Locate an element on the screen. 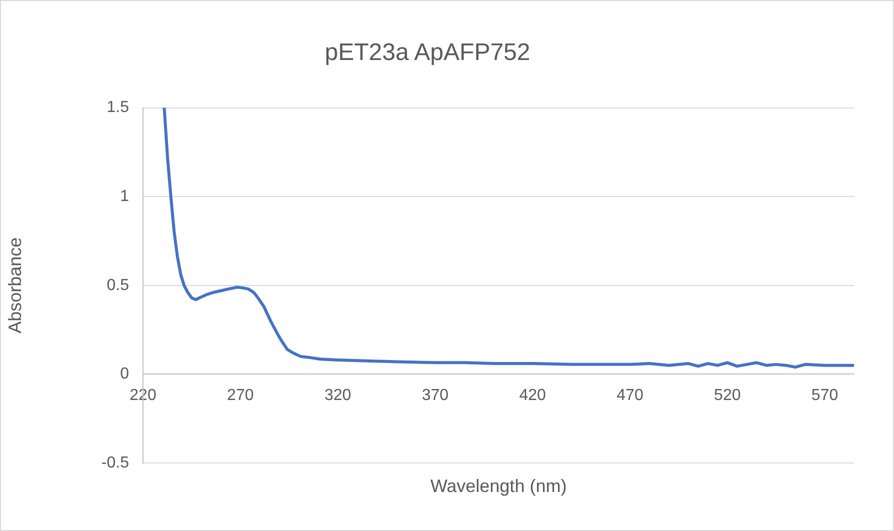 This screenshot has width=894, height=531. x-tick-label: 420 is located at coordinates (532, 395).